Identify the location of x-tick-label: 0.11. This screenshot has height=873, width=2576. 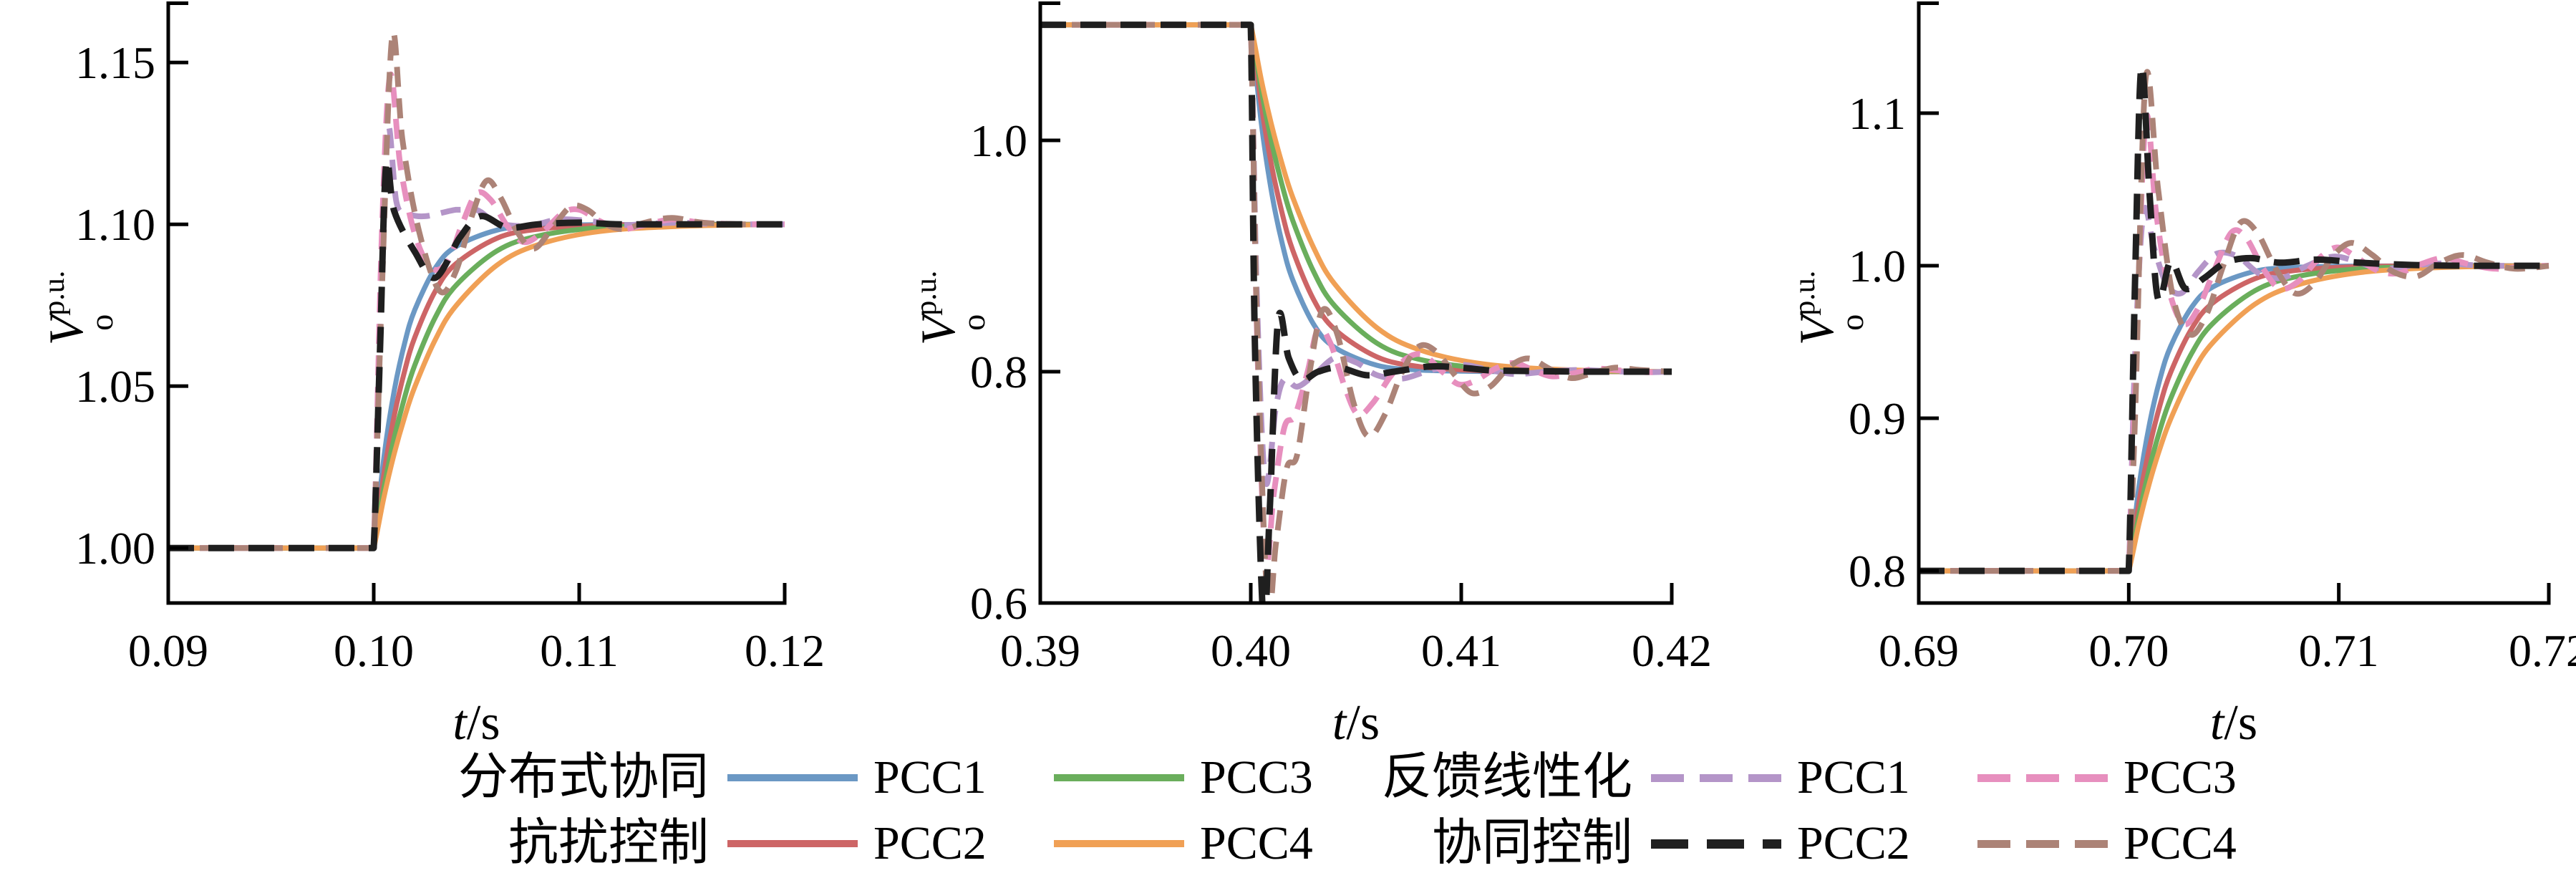
(580, 650).